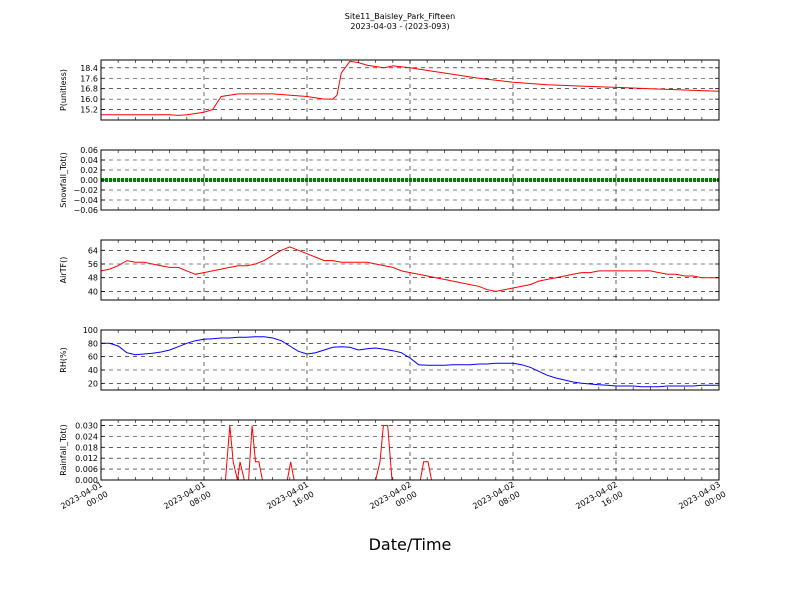 This screenshot has height=600, width=800. I want to click on chart-panel-3: 40 48 56 64 AirTF(), so click(389, 270).